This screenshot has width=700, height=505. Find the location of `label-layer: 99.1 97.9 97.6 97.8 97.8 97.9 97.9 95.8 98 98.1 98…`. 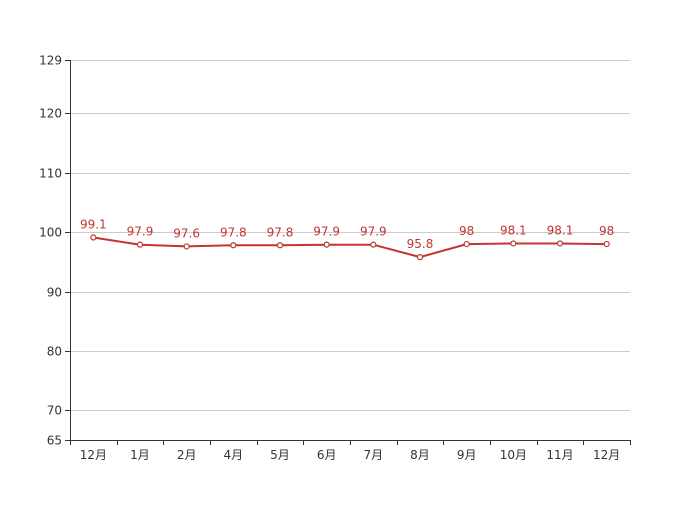

label-layer: 99.1 97.9 97.6 97.8 97.8 97.9 97.9 95.8 98 98.1 98… is located at coordinates (347, 235).